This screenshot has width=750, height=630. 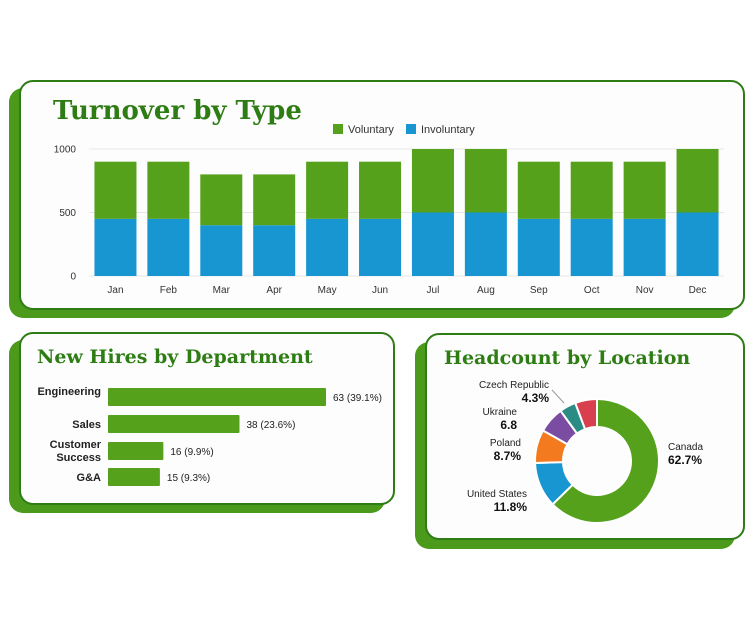 What do you see at coordinates (73, 277) in the screenshot?
I see `y-tick-label: 0` at bounding box center [73, 277].